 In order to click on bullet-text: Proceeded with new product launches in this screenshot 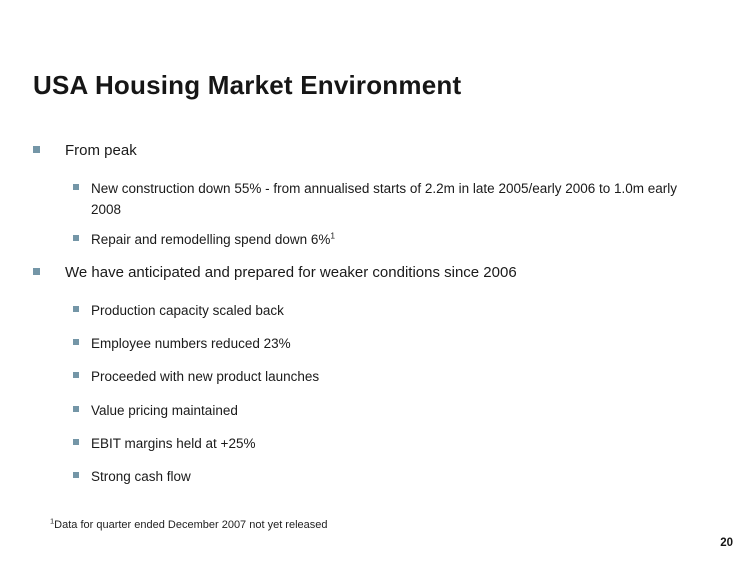, I will do `click(205, 376)`.